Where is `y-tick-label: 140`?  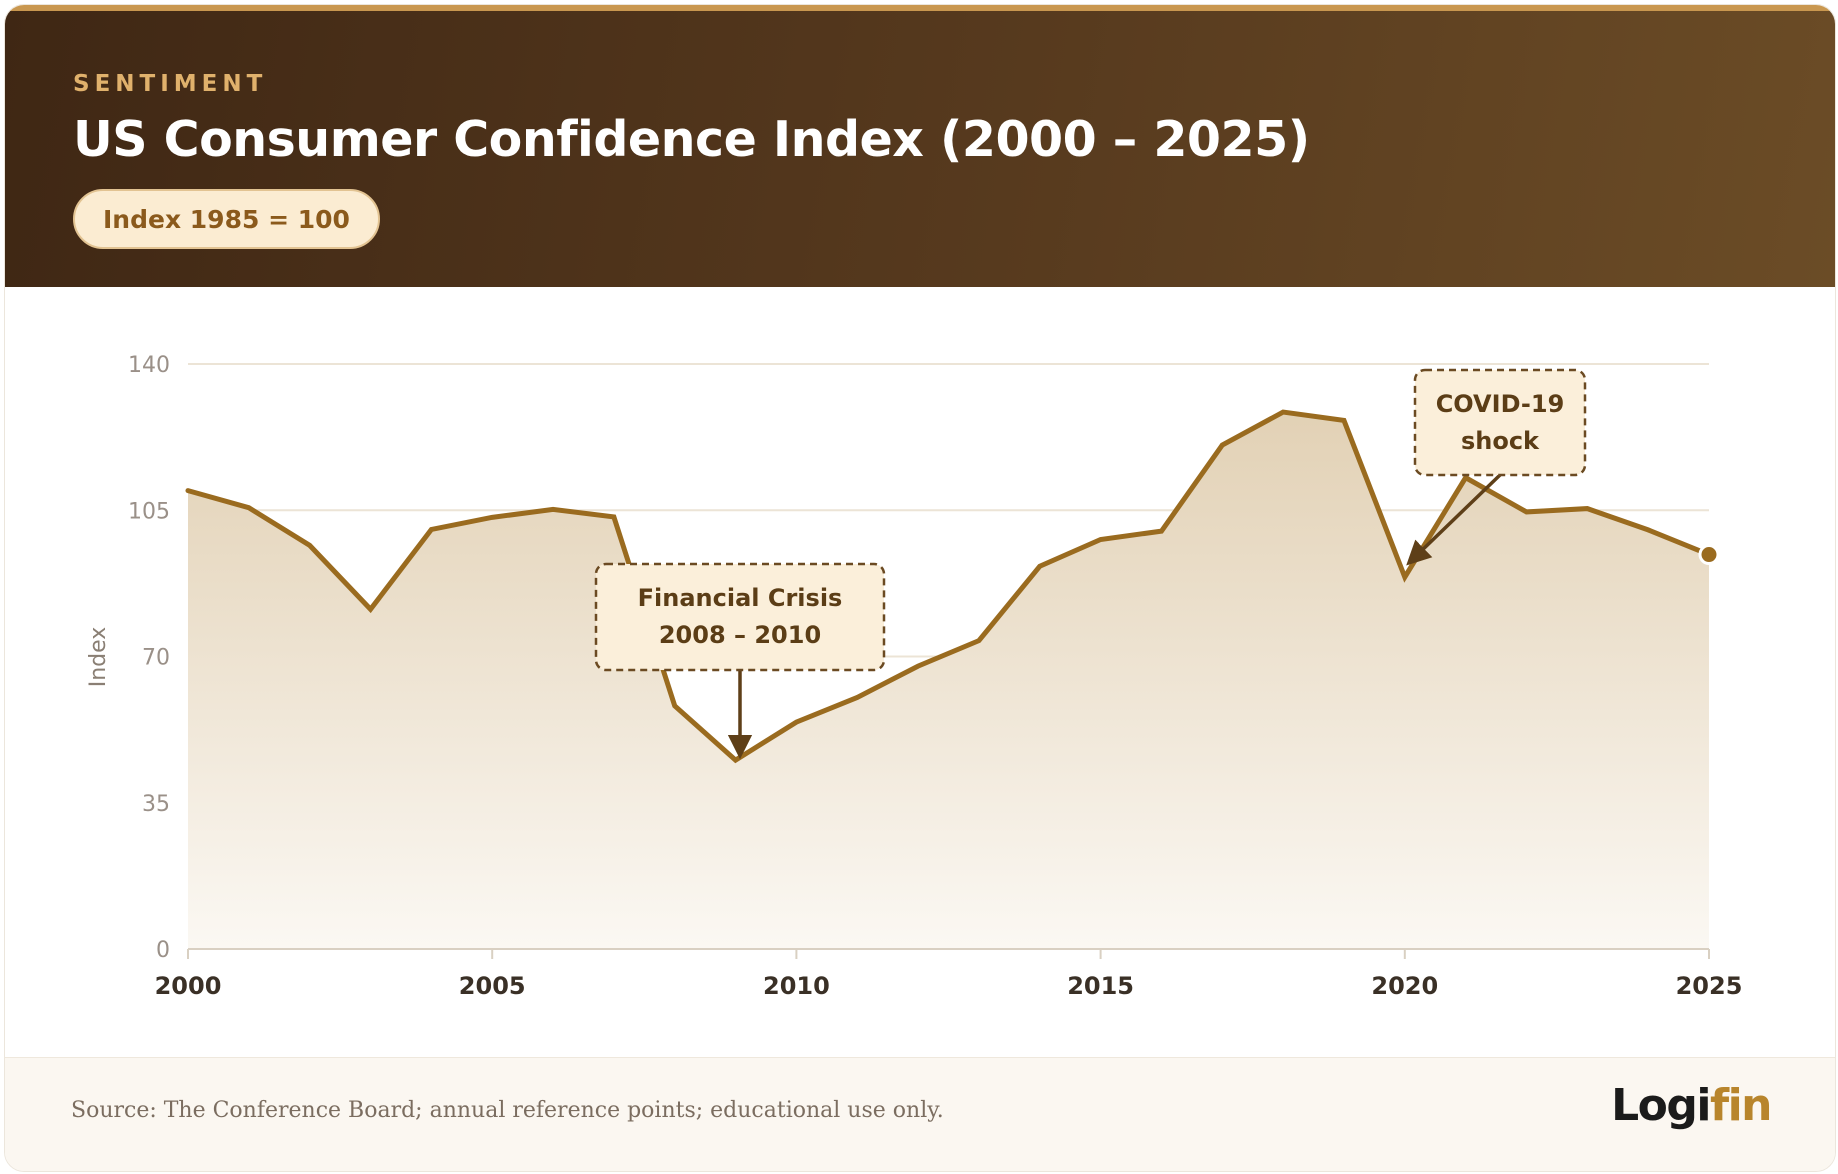
y-tick-label: 140 is located at coordinates (149, 365).